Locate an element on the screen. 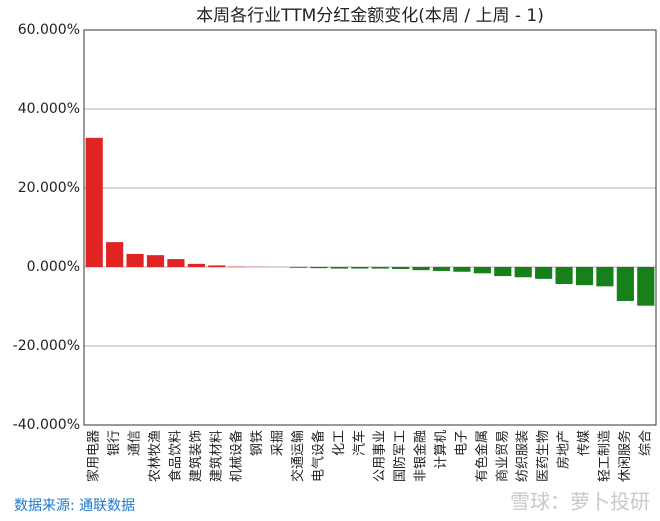 This screenshot has height=521, width=660. x-tick-label: 医药生物 is located at coordinates (543, 456).